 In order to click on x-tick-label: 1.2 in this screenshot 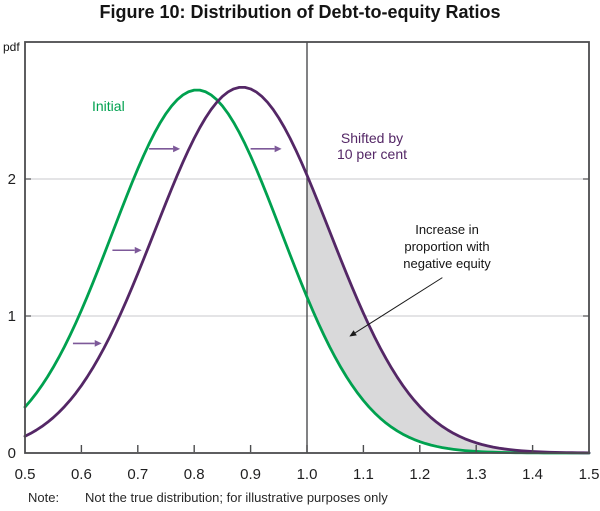, I will do `click(420, 474)`.